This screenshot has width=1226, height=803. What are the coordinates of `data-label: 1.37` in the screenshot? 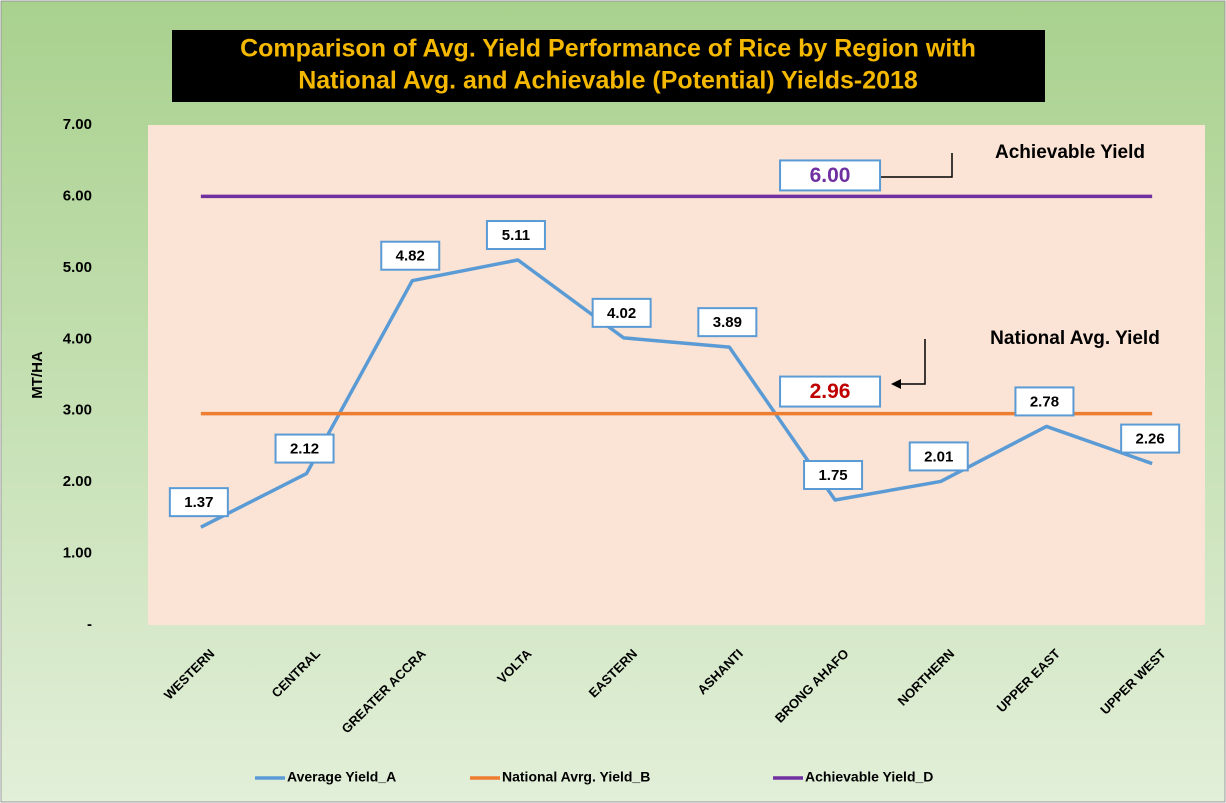 It's located at (198, 502).